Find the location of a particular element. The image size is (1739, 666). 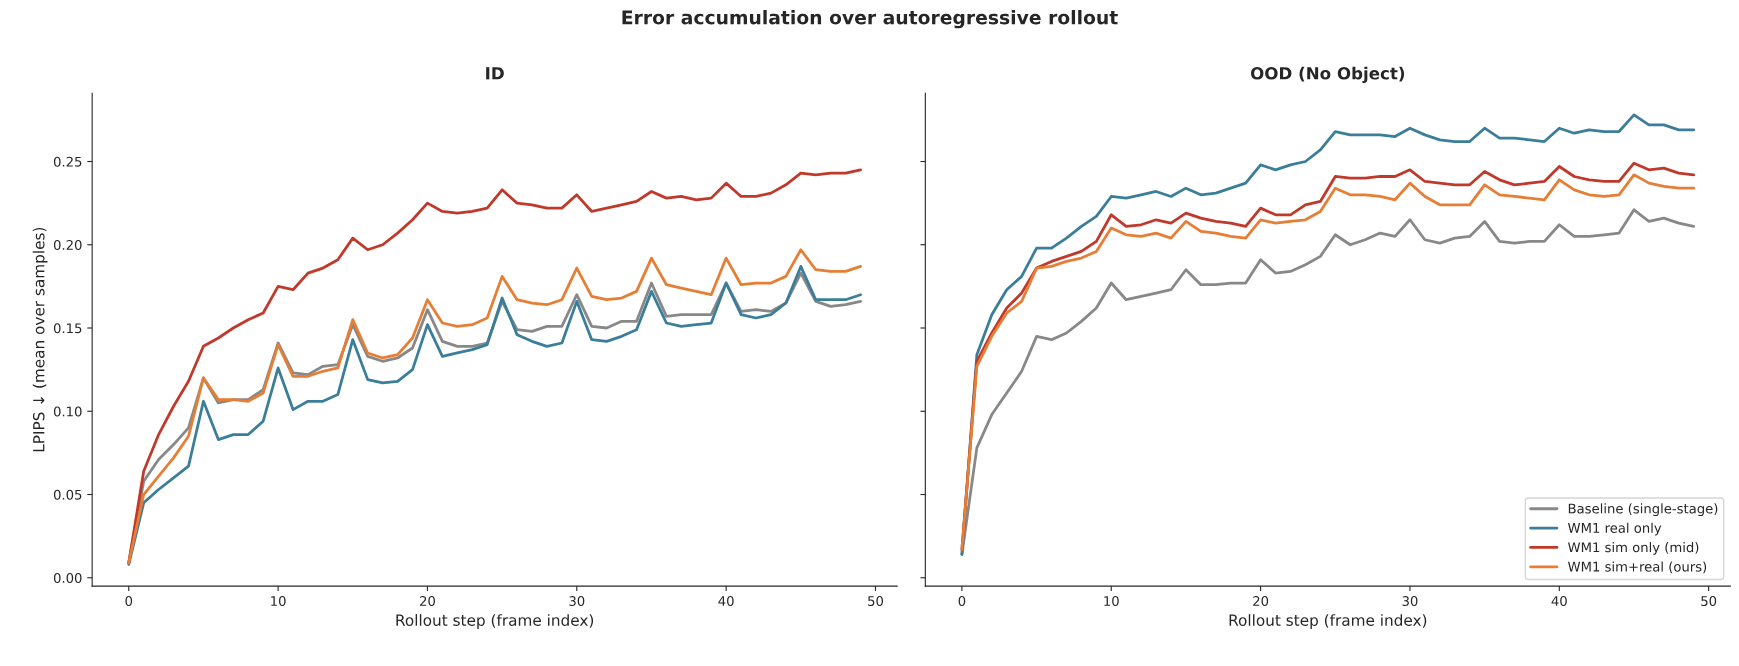

legend-label: WM1 real only is located at coordinates (1614, 529).